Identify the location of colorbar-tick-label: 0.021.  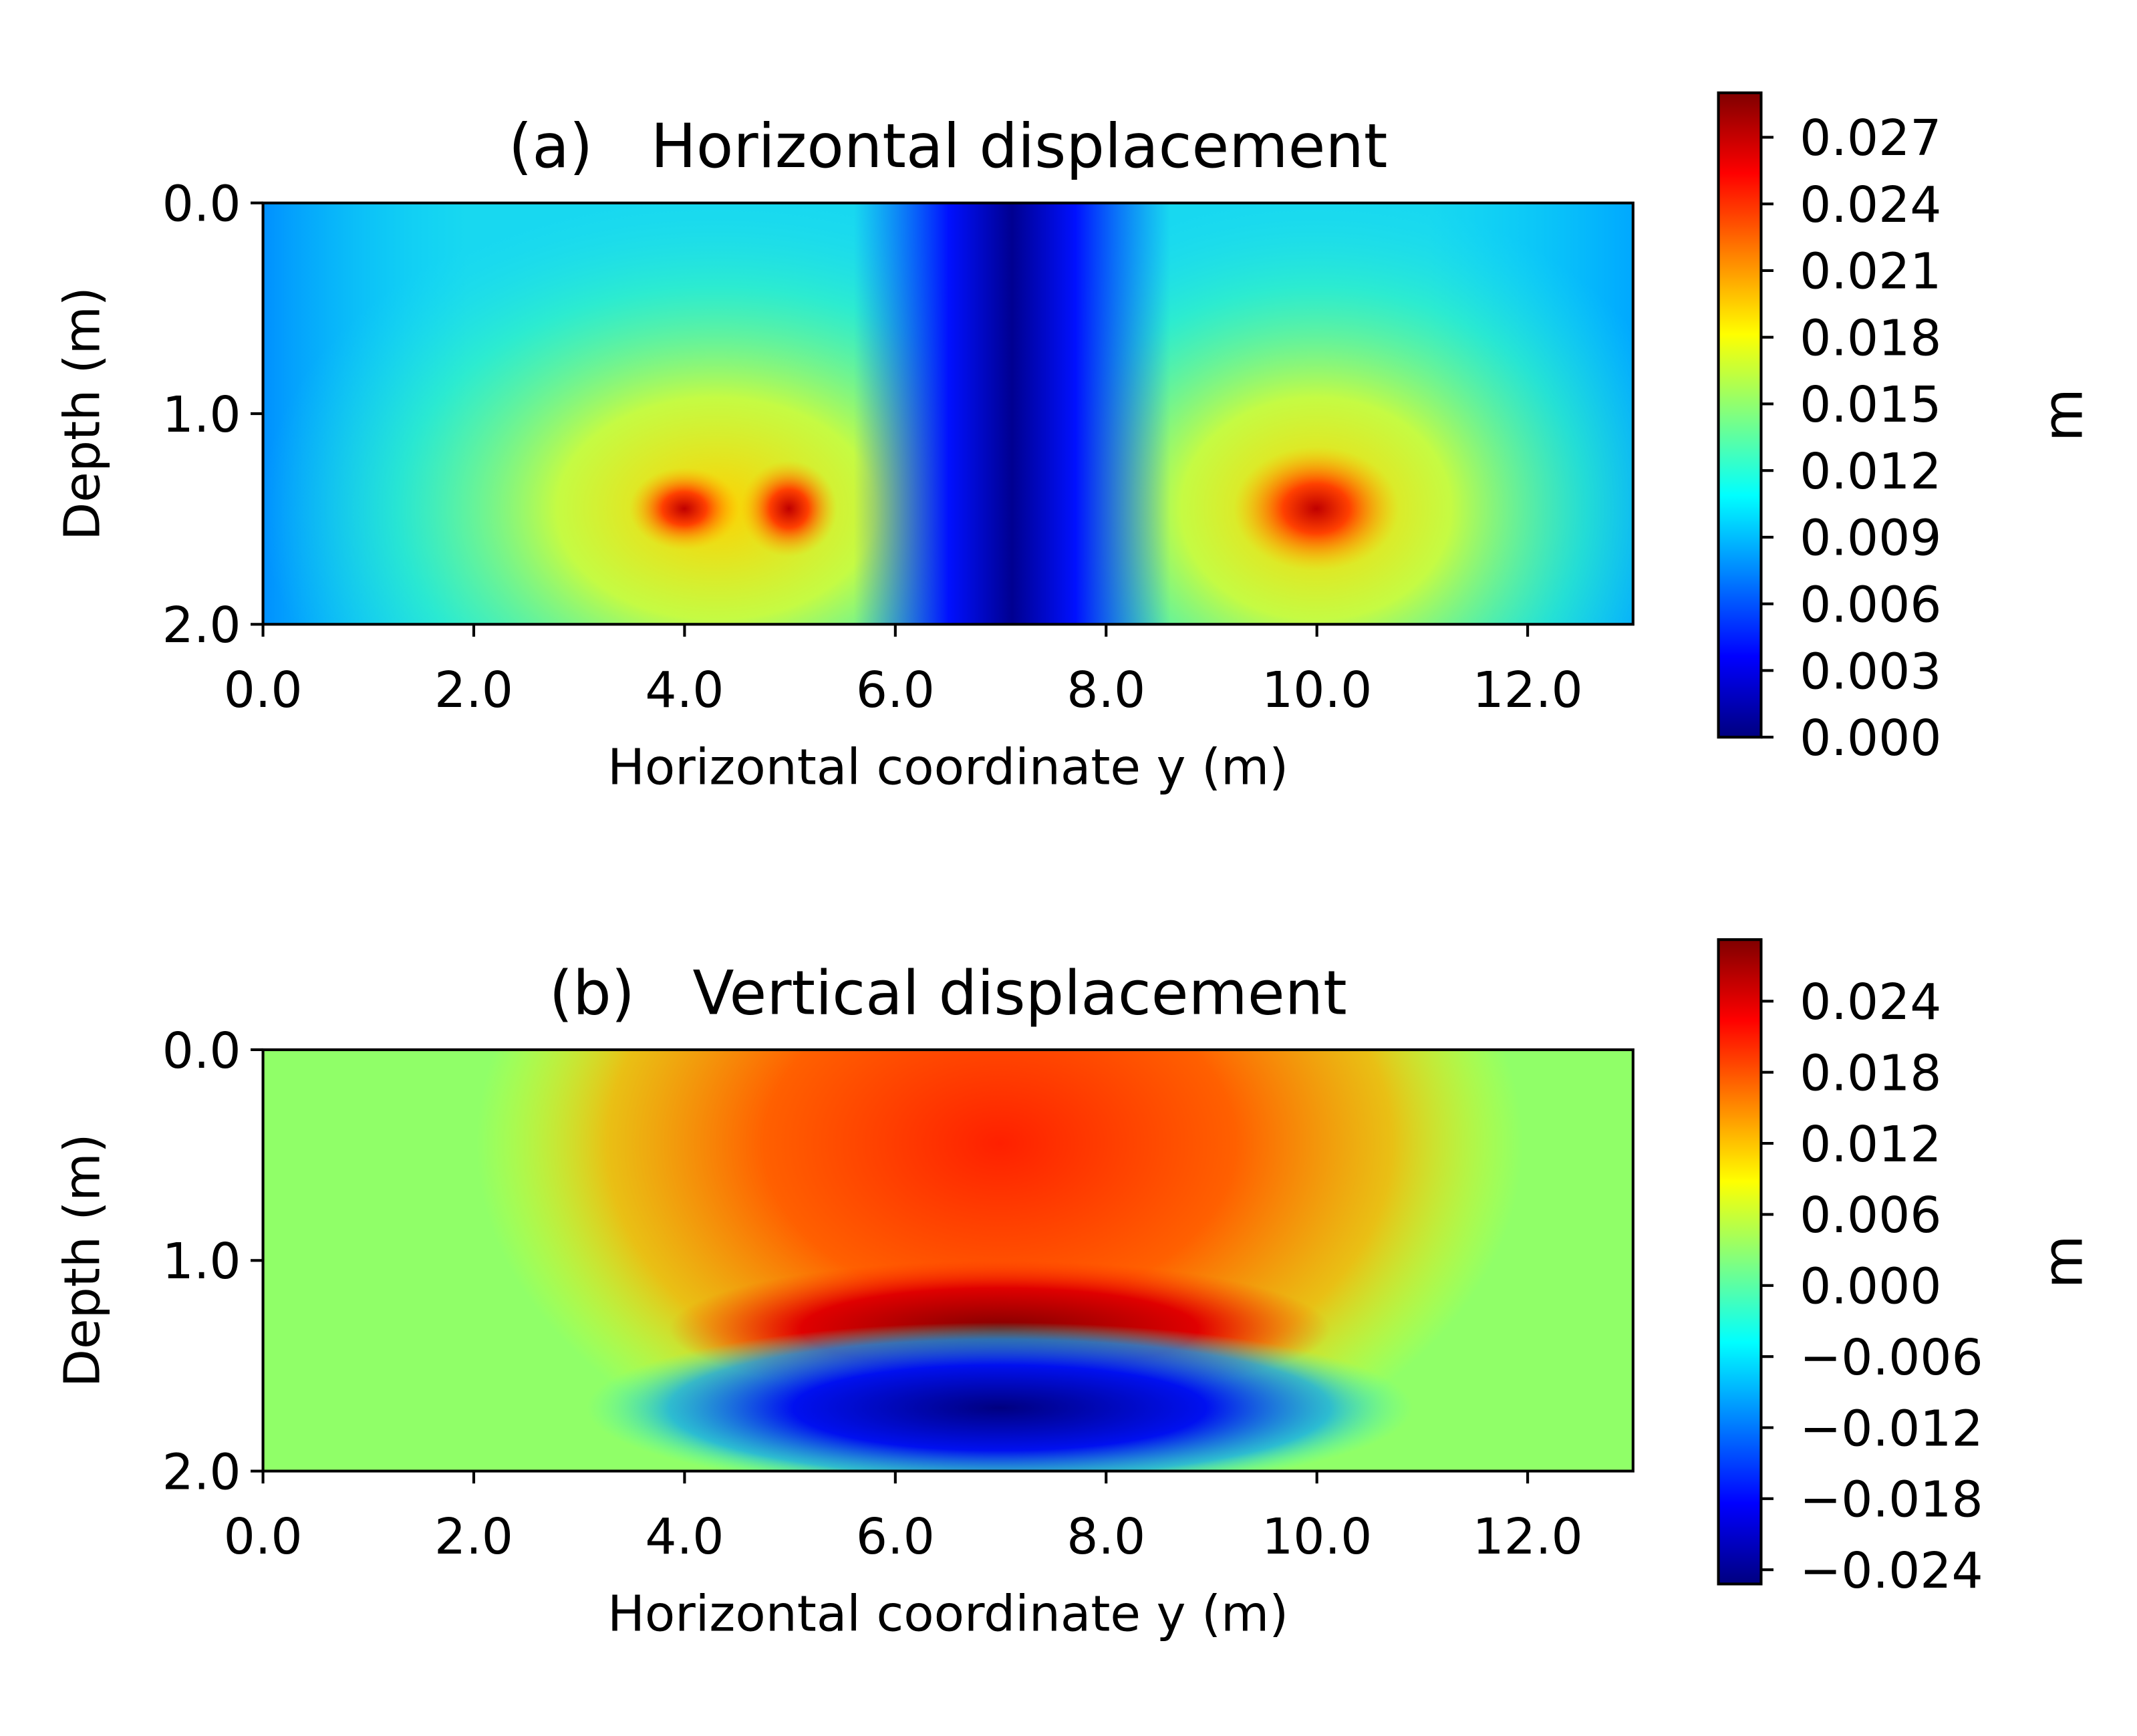
(1871, 272).